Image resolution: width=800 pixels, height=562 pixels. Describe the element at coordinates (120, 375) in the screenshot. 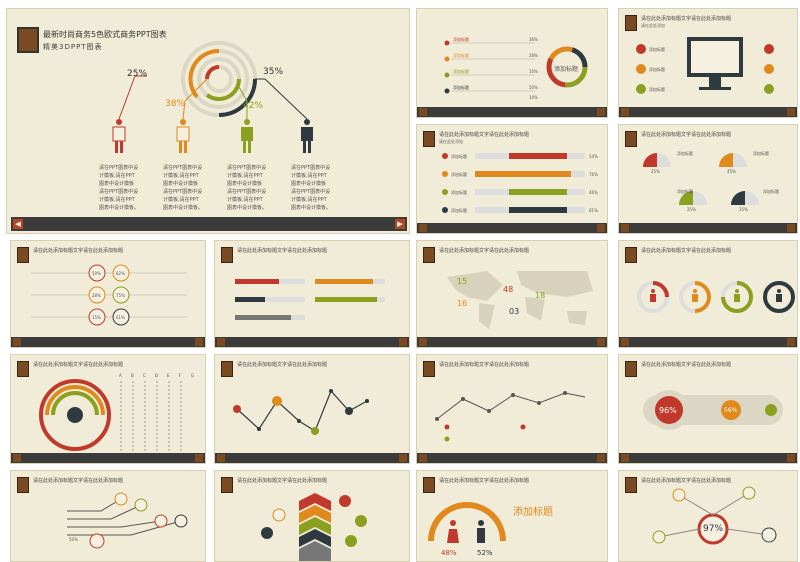

I see `col-letter: A` at that location.